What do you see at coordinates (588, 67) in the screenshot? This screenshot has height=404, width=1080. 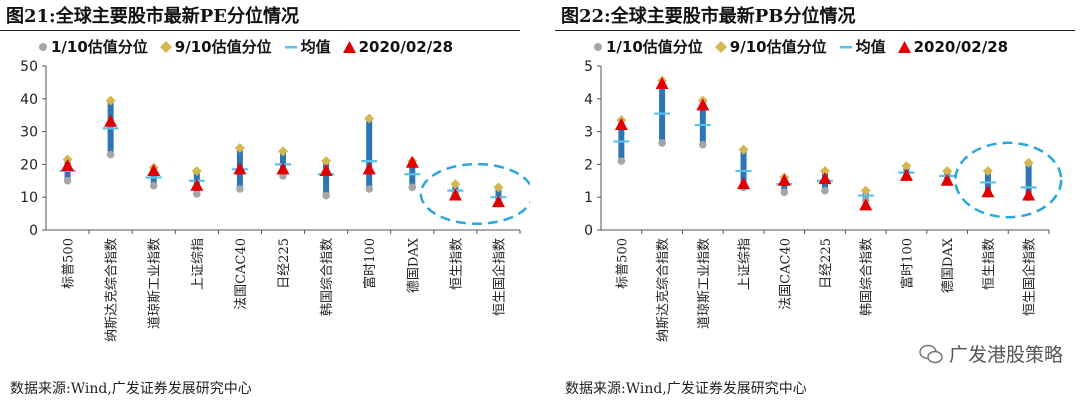 I see `y-tick-label: 5` at bounding box center [588, 67].